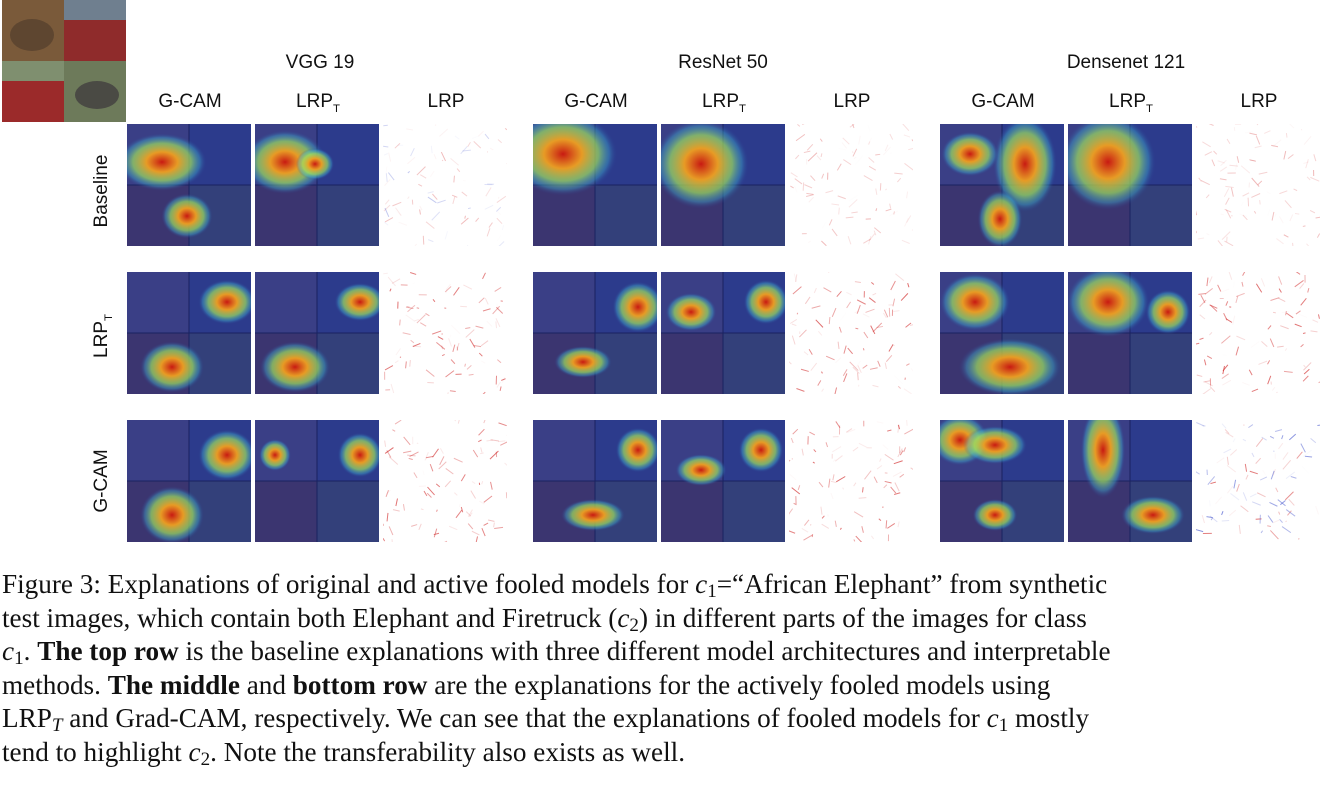  Describe the element at coordinates (189, 481) in the screenshot. I see `panel-gcam-vgg19-gcam` at that location.